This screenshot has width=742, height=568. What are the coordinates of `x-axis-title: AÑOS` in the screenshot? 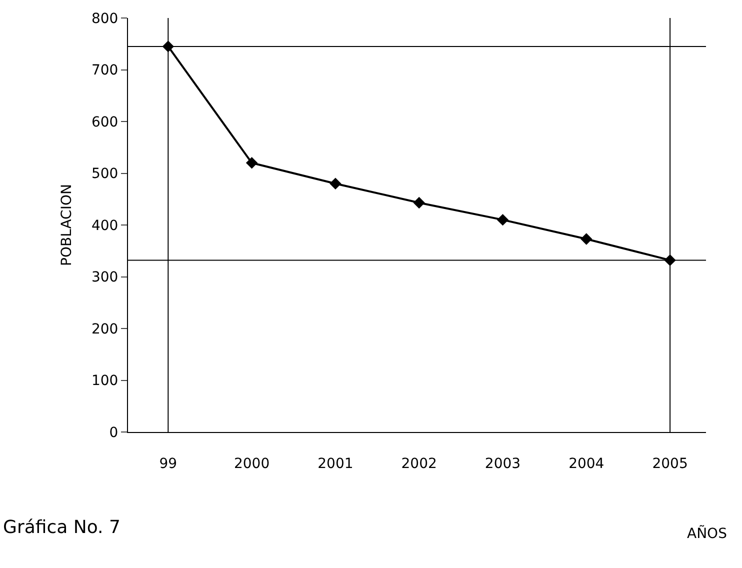 It's located at (707, 533).